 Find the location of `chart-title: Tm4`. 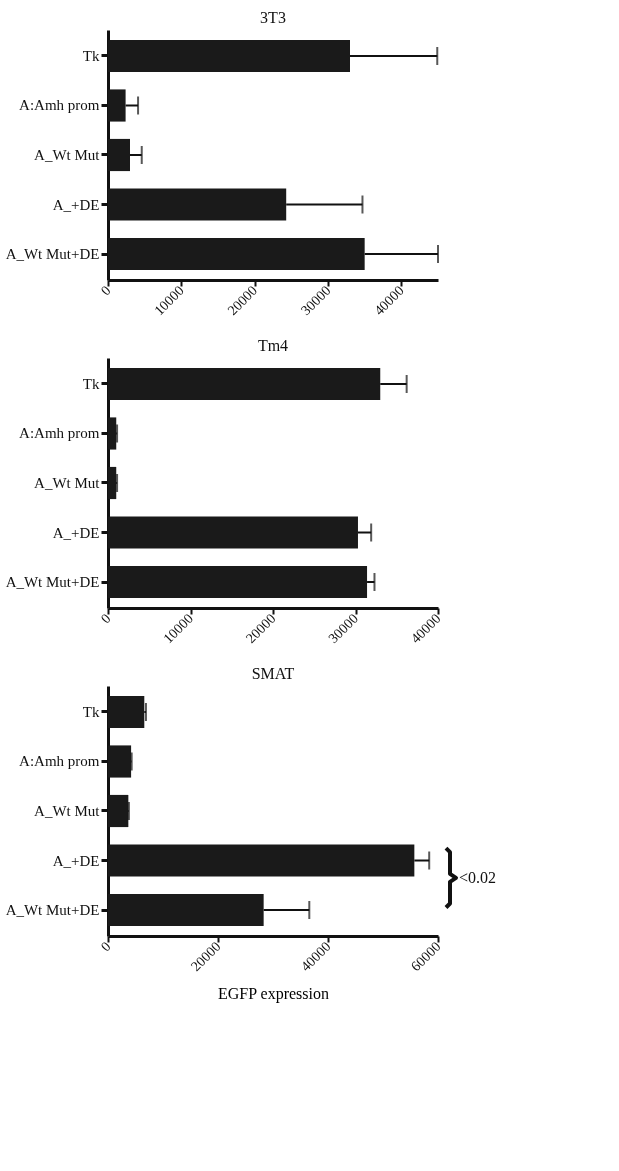

chart-title: Tm4 is located at coordinates (273, 345).